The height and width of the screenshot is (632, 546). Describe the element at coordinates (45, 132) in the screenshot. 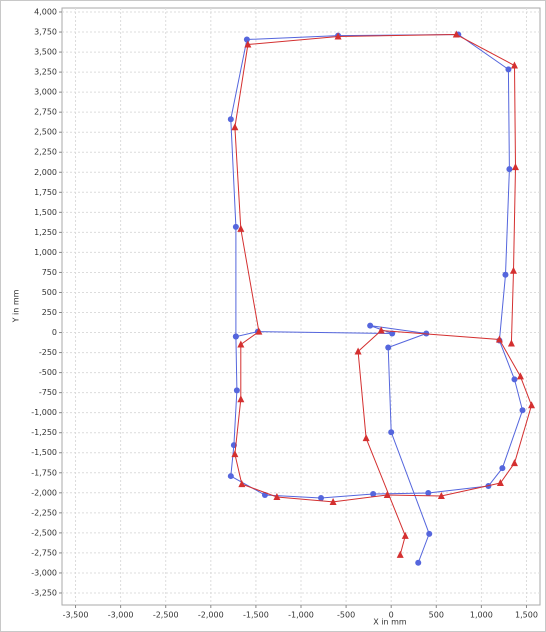

I see `y-tick-label: 2,500` at that location.